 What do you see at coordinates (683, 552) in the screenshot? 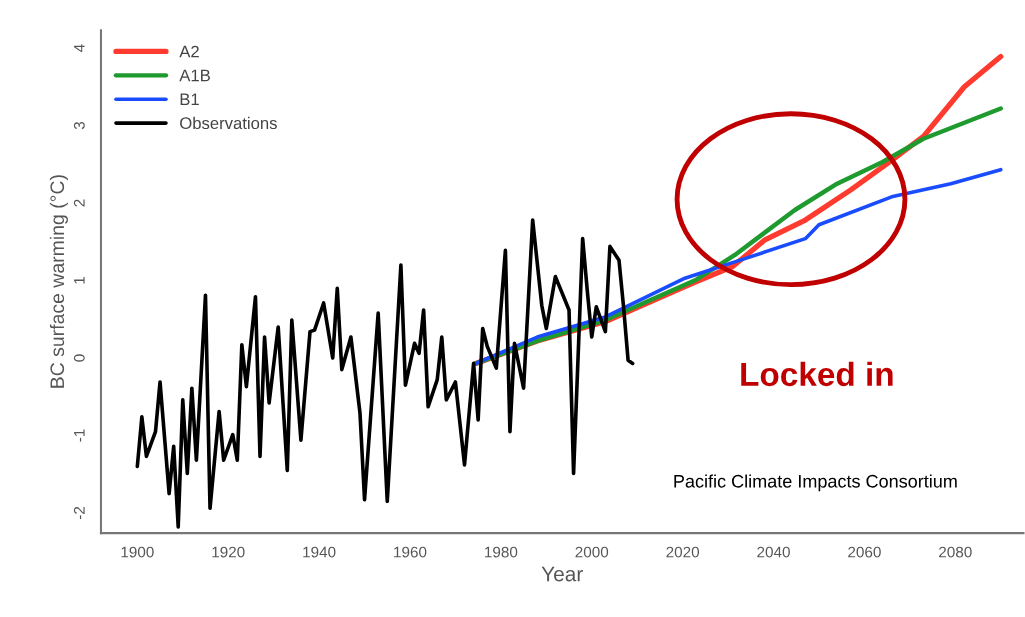
I see `x-tick-label: 2020` at bounding box center [683, 552].